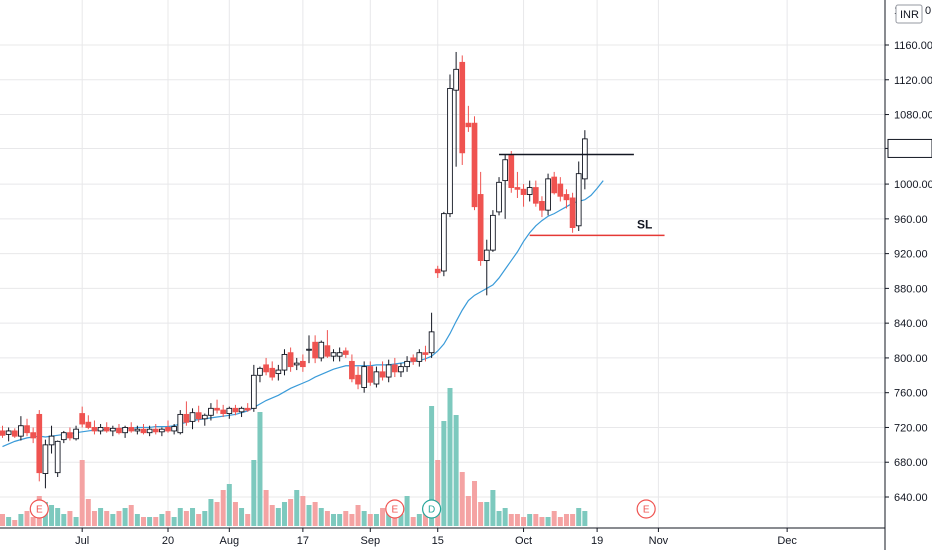 This screenshot has height=550, width=932. Describe the element at coordinates (303, 541) in the screenshot. I see `time-tick-label: 17` at that location.